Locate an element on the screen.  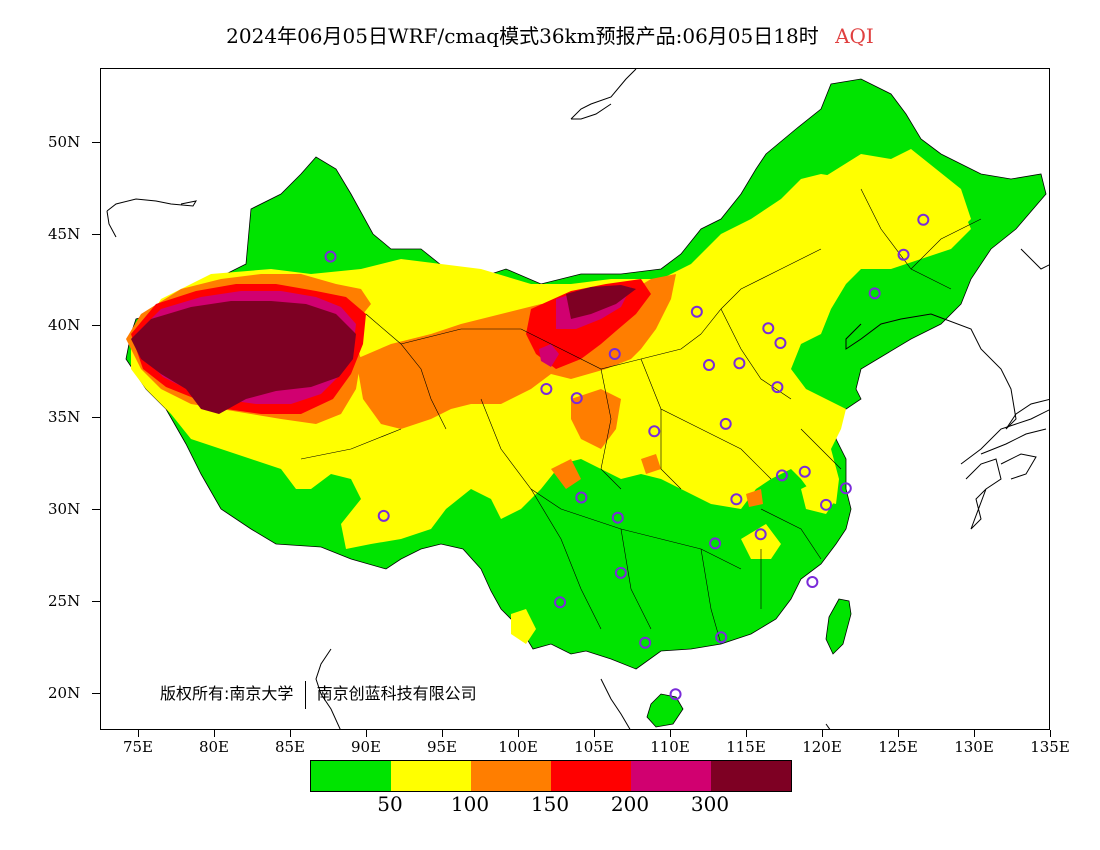
title-variable: AQI is located at coordinates (854, 36).